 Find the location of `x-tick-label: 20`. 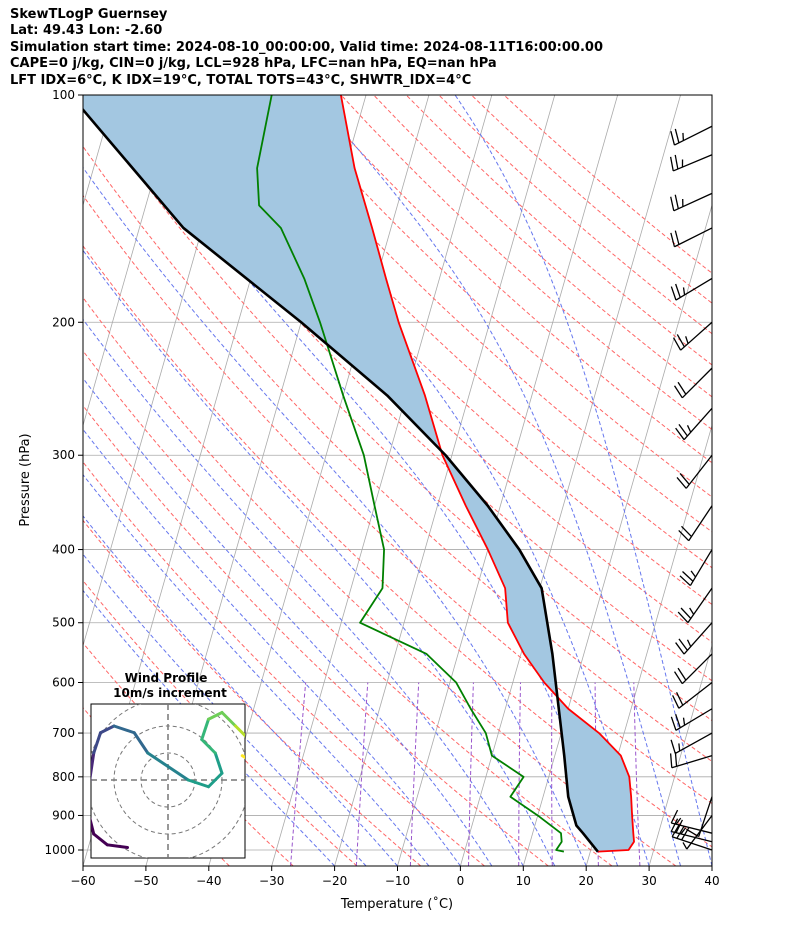

x-tick-label: 20 is located at coordinates (586, 881).